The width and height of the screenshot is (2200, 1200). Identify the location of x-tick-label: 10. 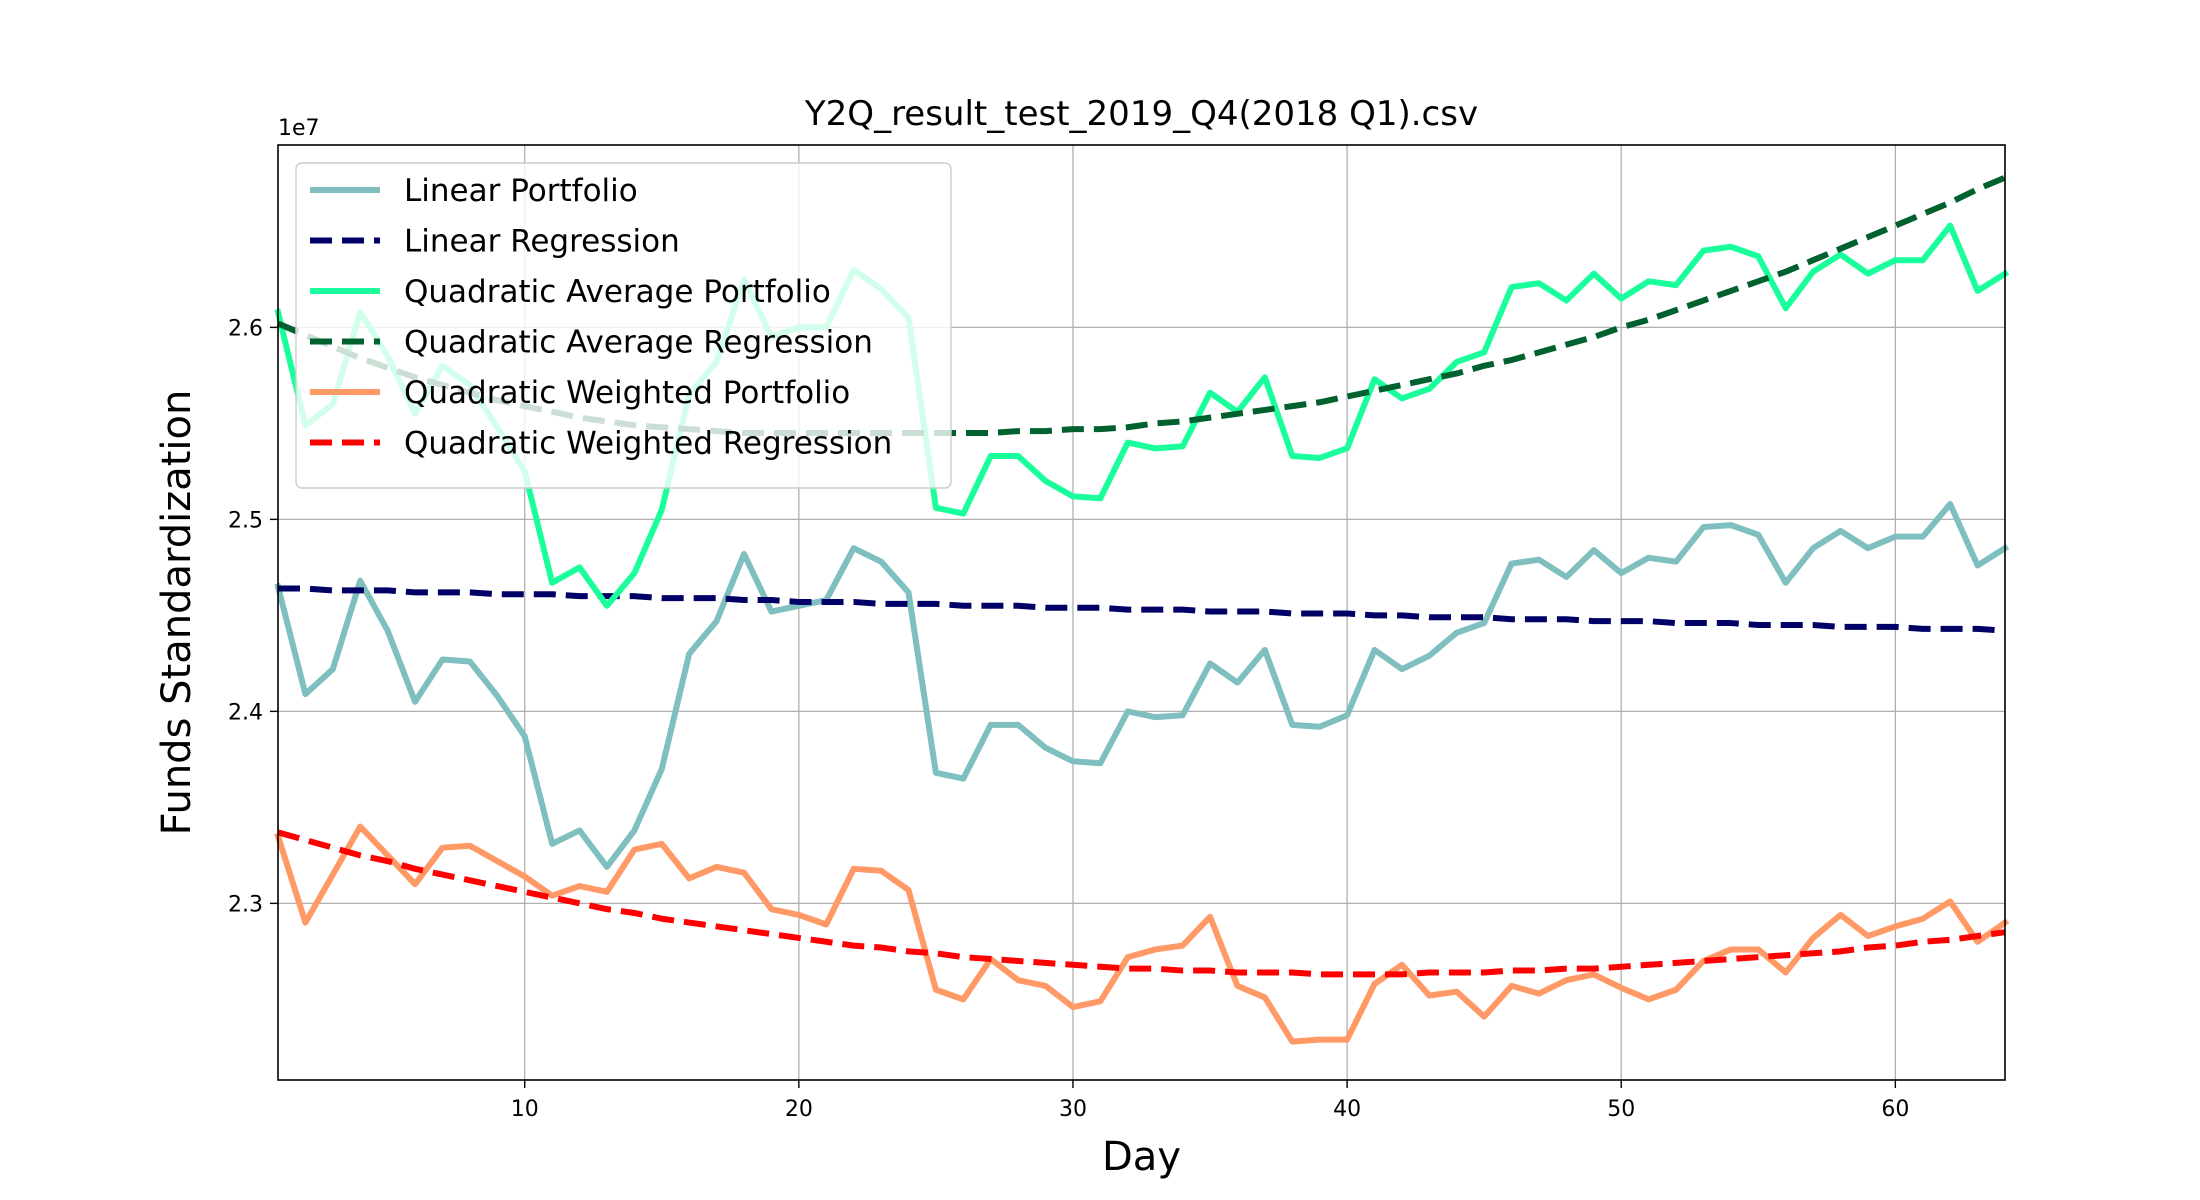
(525, 1109).